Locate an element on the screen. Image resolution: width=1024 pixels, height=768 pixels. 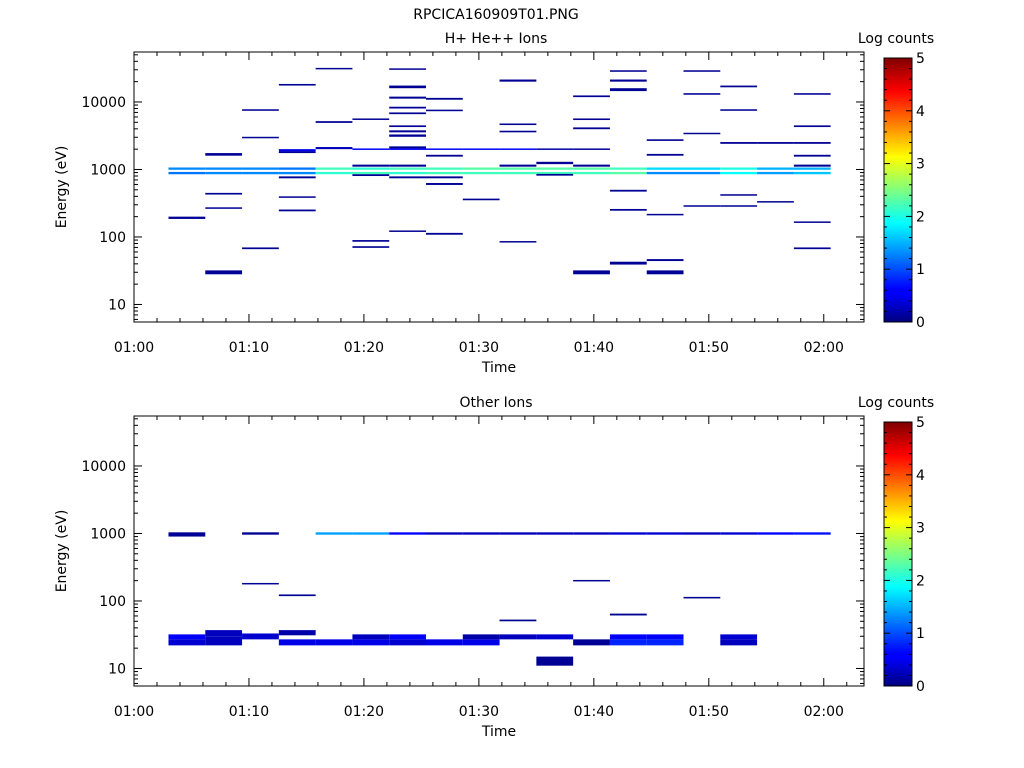
colorbar-tick-label: 5 is located at coordinates (920, 423).